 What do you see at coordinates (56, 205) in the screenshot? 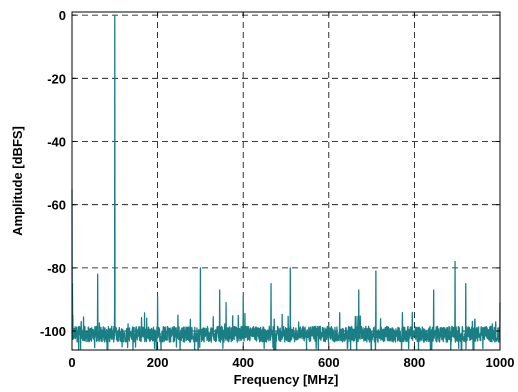
I see `y-tick-label: -60` at bounding box center [56, 205].